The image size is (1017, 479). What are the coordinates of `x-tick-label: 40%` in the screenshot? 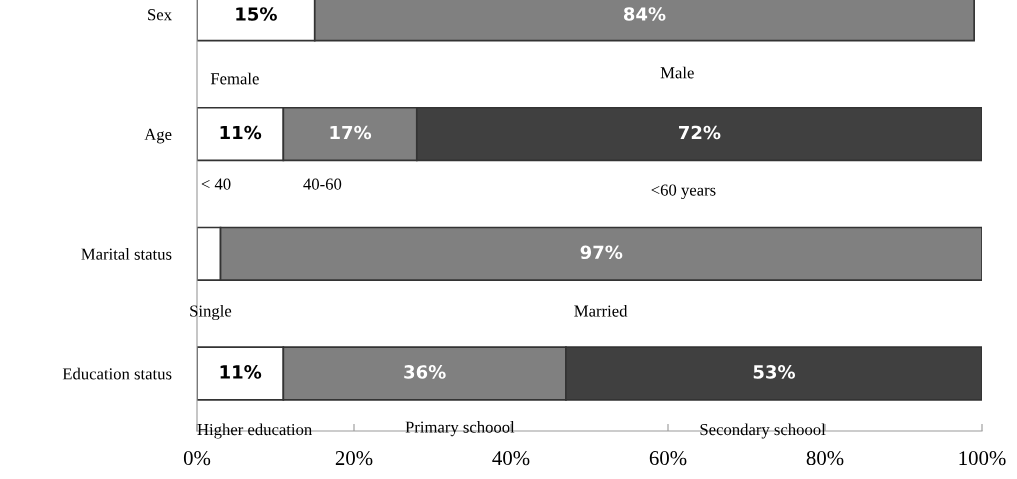 It's located at (511, 458).